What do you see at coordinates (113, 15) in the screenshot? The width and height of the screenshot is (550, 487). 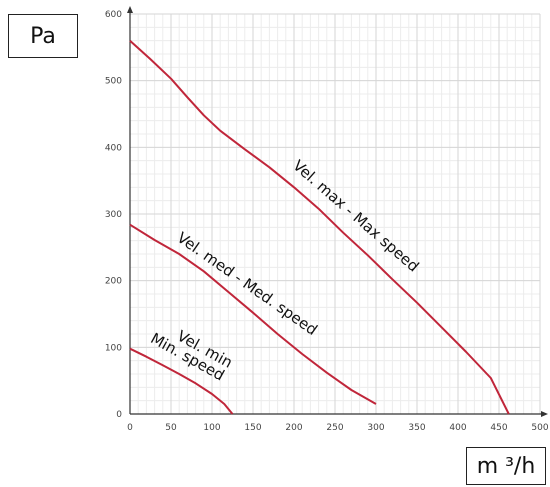 I see `y-tick-label: 600` at bounding box center [113, 15].